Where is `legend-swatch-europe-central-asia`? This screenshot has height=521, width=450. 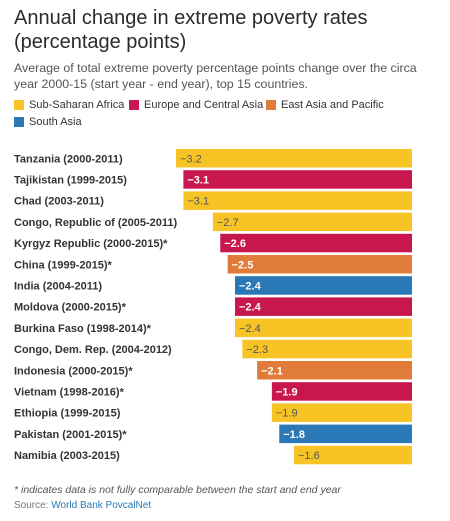 legend-swatch-europe-central-asia is located at coordinates (134, 105).